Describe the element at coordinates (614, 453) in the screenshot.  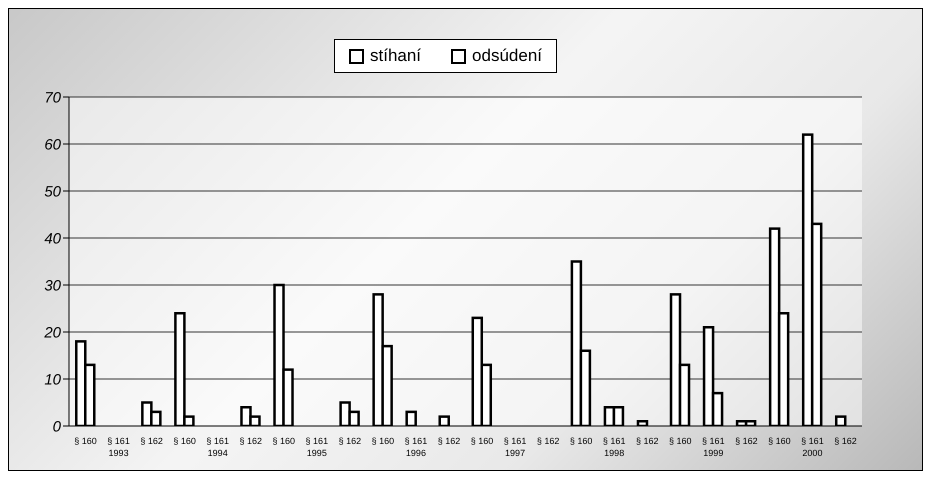
I see `text: 1998` at that location.